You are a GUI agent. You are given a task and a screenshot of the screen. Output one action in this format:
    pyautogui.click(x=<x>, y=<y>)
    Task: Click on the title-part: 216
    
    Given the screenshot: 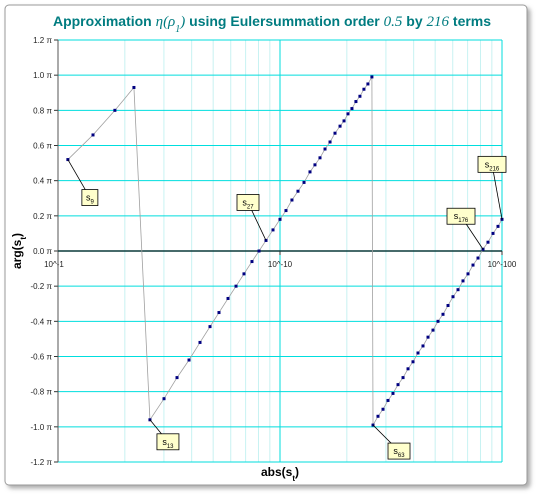 What is the action you would take?
    pyautogui.click(x=438, y=22)
    